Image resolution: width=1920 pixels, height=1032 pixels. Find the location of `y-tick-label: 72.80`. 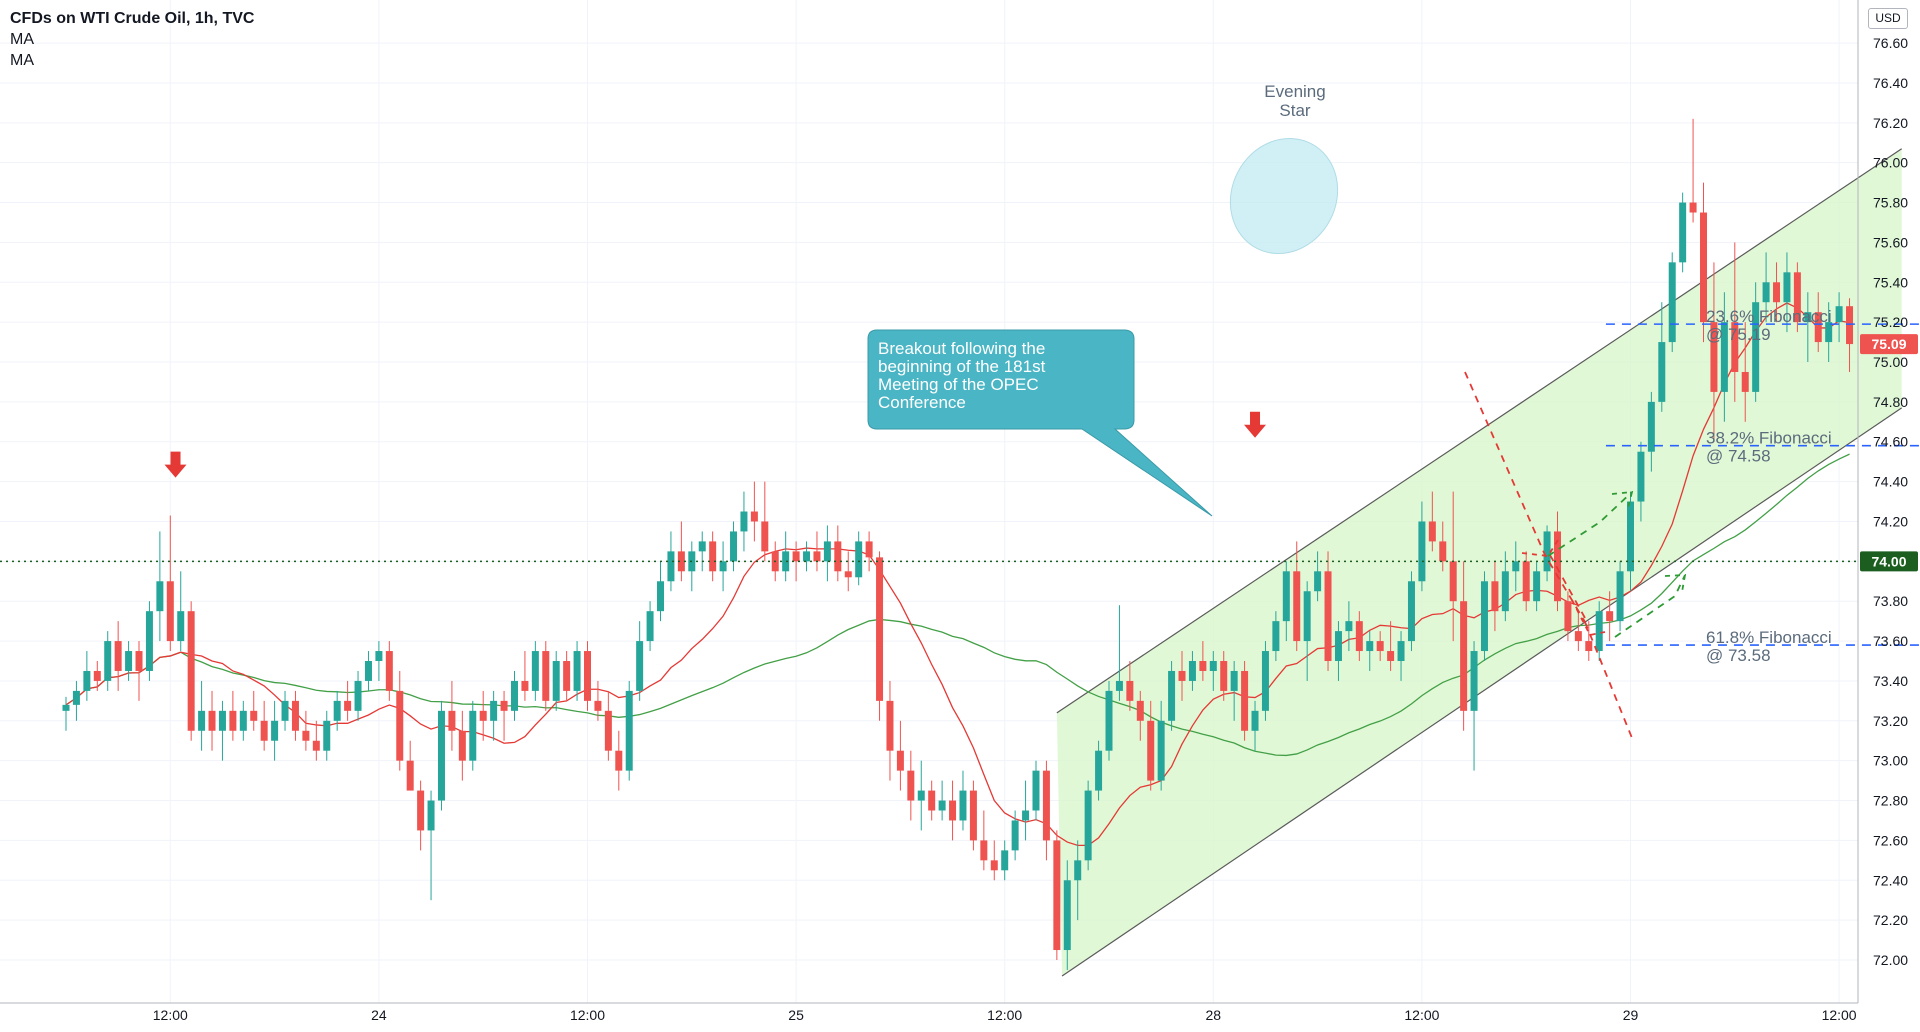

y-tick-label: 72.80 is located at coordinates (1890, 801).